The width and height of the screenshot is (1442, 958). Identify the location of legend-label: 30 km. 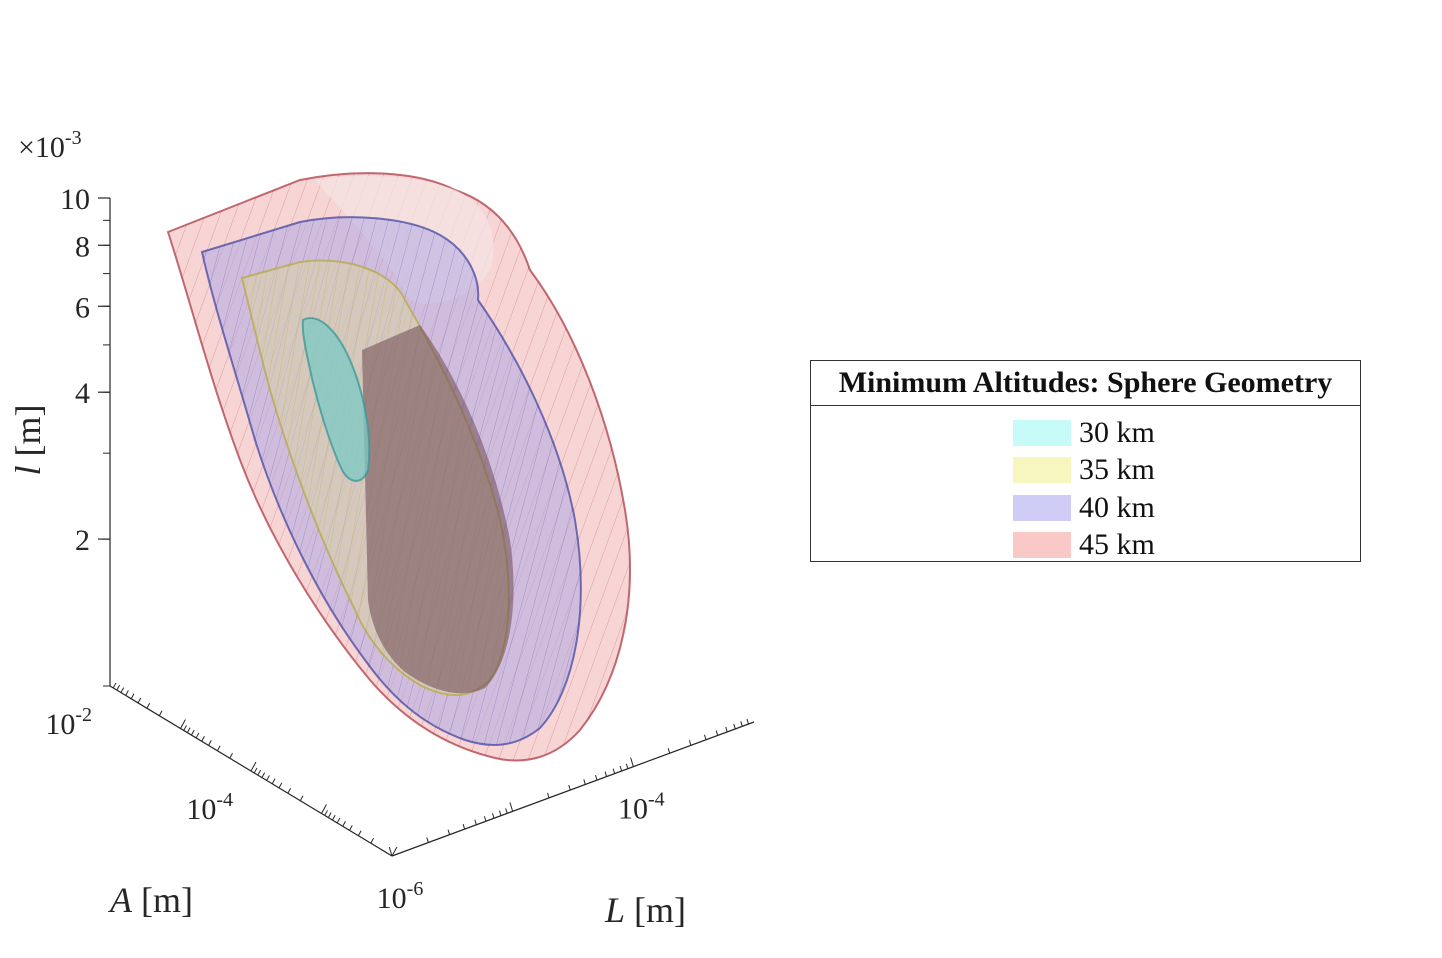
(1117, 432).